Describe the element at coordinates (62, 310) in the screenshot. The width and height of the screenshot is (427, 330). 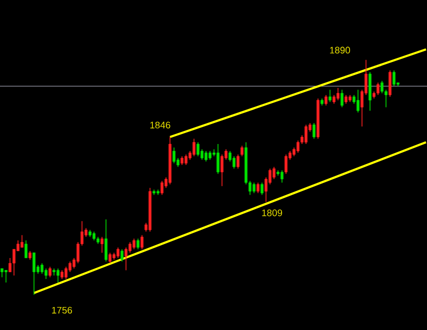
I see `text: 1756` at that location.